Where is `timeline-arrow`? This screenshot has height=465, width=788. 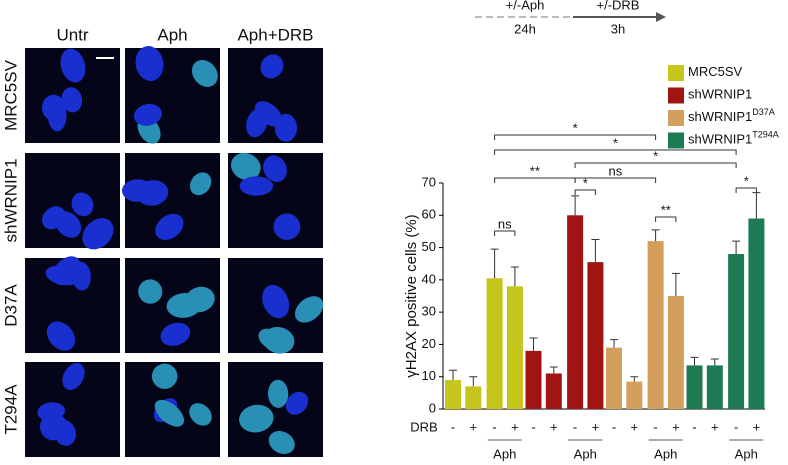
timeline-arrow is located at coordinates (661, 17).